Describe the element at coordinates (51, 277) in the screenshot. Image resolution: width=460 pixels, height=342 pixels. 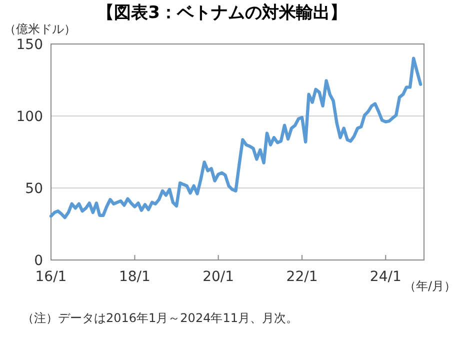
I see `x-tick-label: 16/1` at that location.